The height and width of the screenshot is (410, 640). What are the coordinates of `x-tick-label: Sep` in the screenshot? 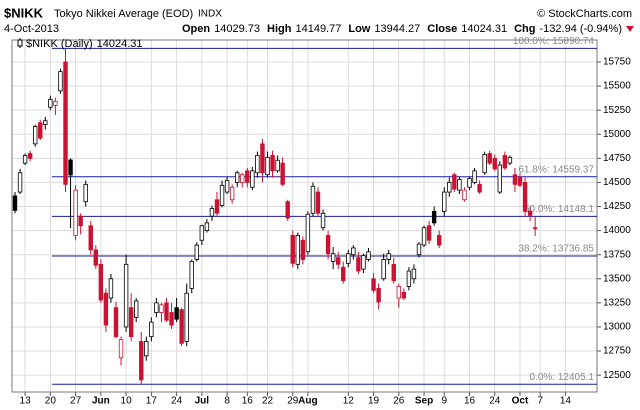 It's located at (424, 401).